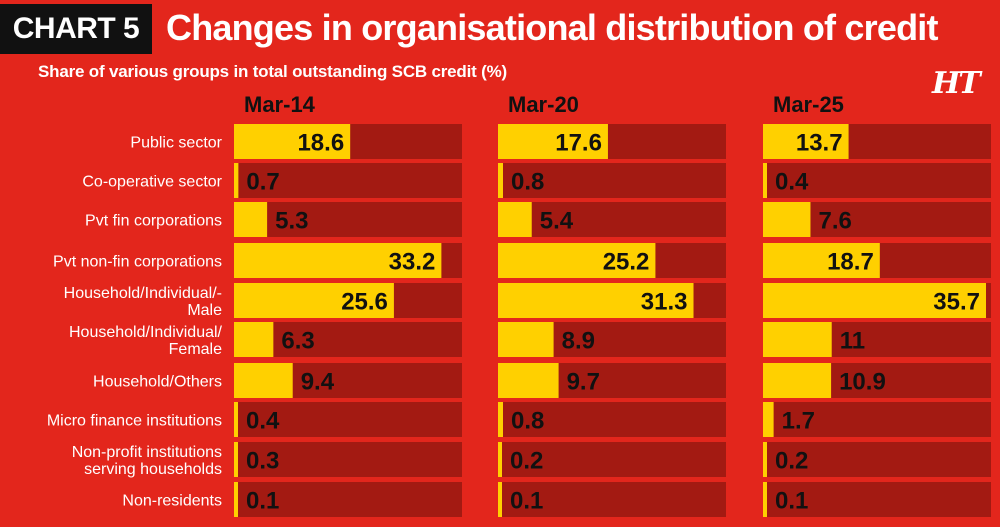 Image resolution: width=1000 pixels, height=527 pixels. Describe the element at coordinates (280, 104) in the screenshot. I see `period-label: Mar-14` at that location.